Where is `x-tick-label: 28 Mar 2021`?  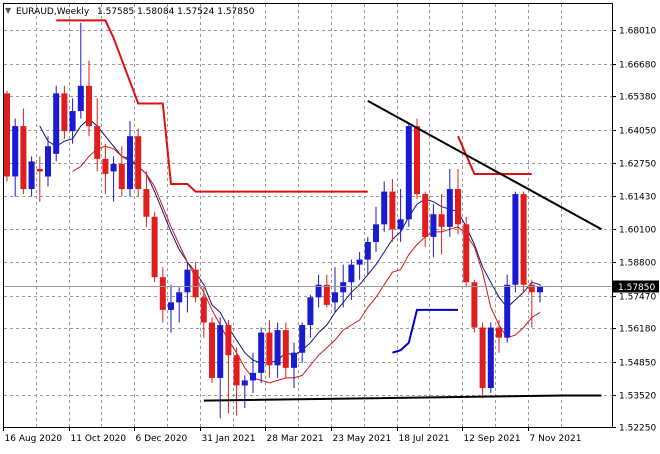 x-tick-label: 28 Mar 2021 is located at coordinates (295, 439).